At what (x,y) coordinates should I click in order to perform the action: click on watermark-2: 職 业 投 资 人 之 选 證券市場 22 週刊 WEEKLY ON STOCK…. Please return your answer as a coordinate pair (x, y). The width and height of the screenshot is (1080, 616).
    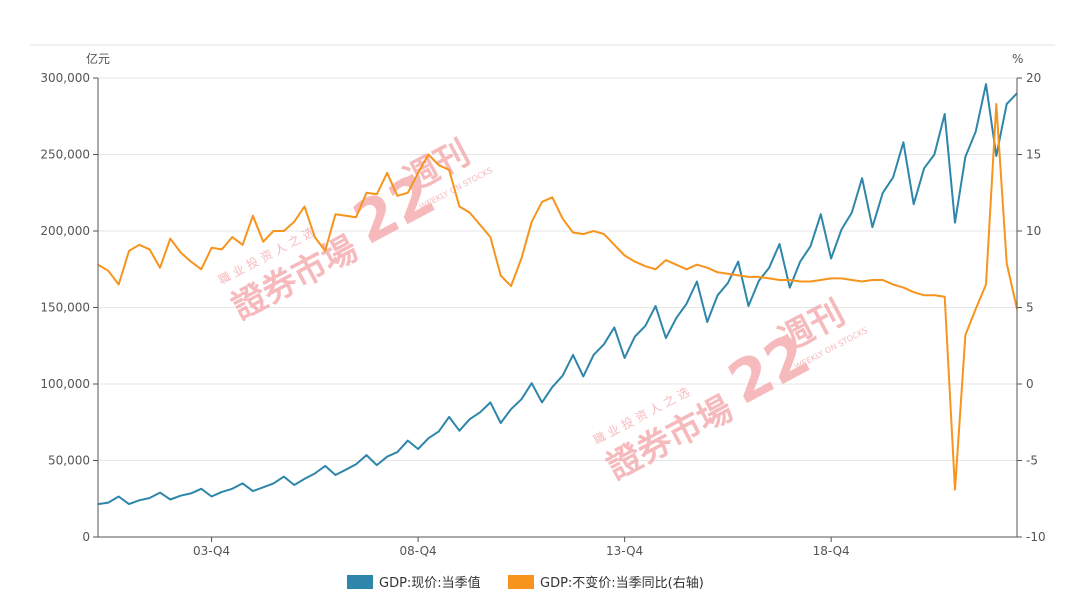
    Looking at the image, I should click on (730, 390).